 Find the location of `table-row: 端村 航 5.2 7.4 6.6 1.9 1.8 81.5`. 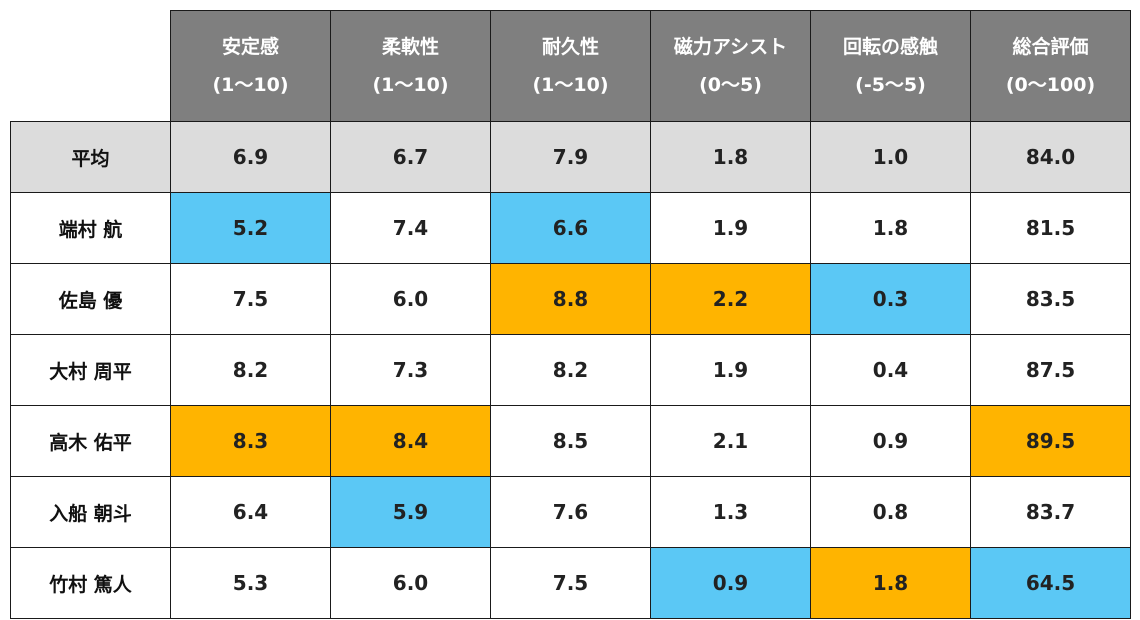

table-row: 端村 航 5.2 7.4 6.6 1.9 1.8 81.5 is located at coordinates (570, 228).